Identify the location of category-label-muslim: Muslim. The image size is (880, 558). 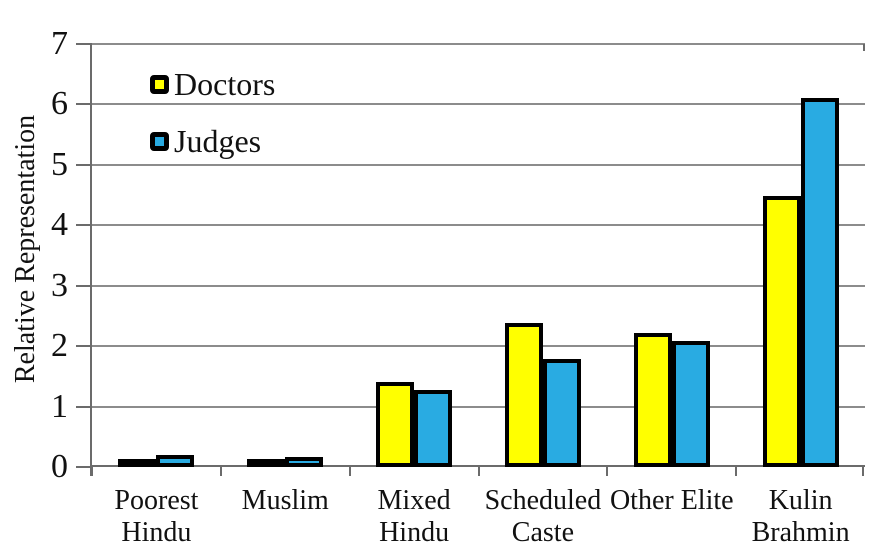
(285, 501).